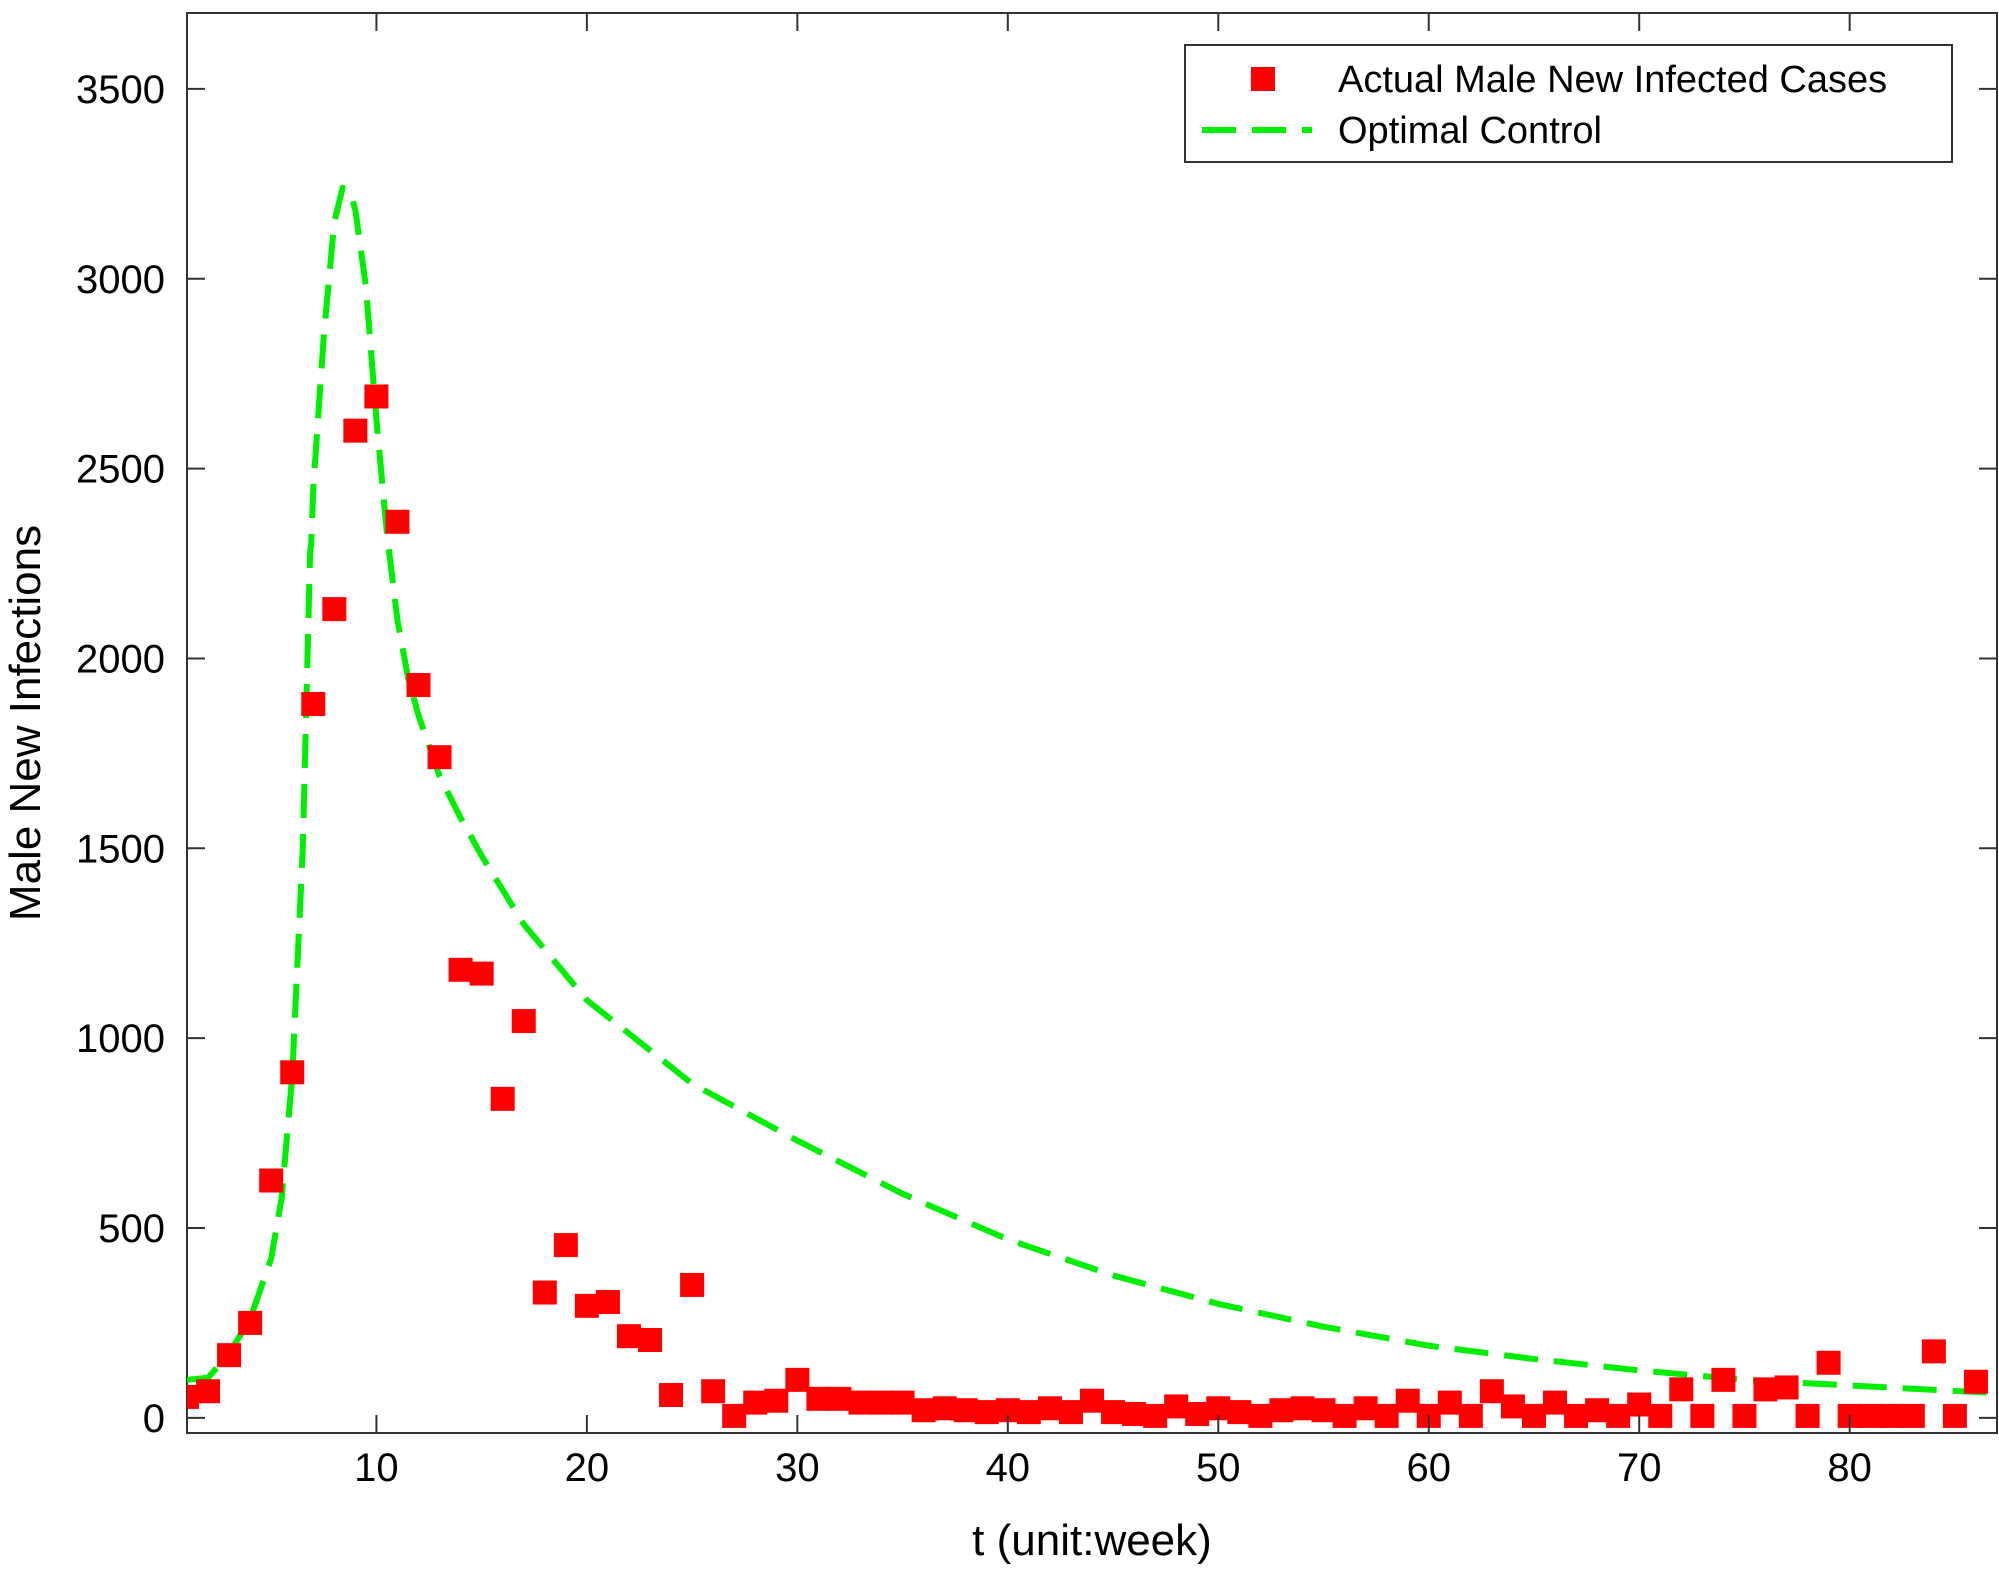 The height and width of the screenshot is (1569, 1999). Describe the element at coordinates (1470, 131) in the screenshot. I see `legend-control-label: Optimal Control` at that location.